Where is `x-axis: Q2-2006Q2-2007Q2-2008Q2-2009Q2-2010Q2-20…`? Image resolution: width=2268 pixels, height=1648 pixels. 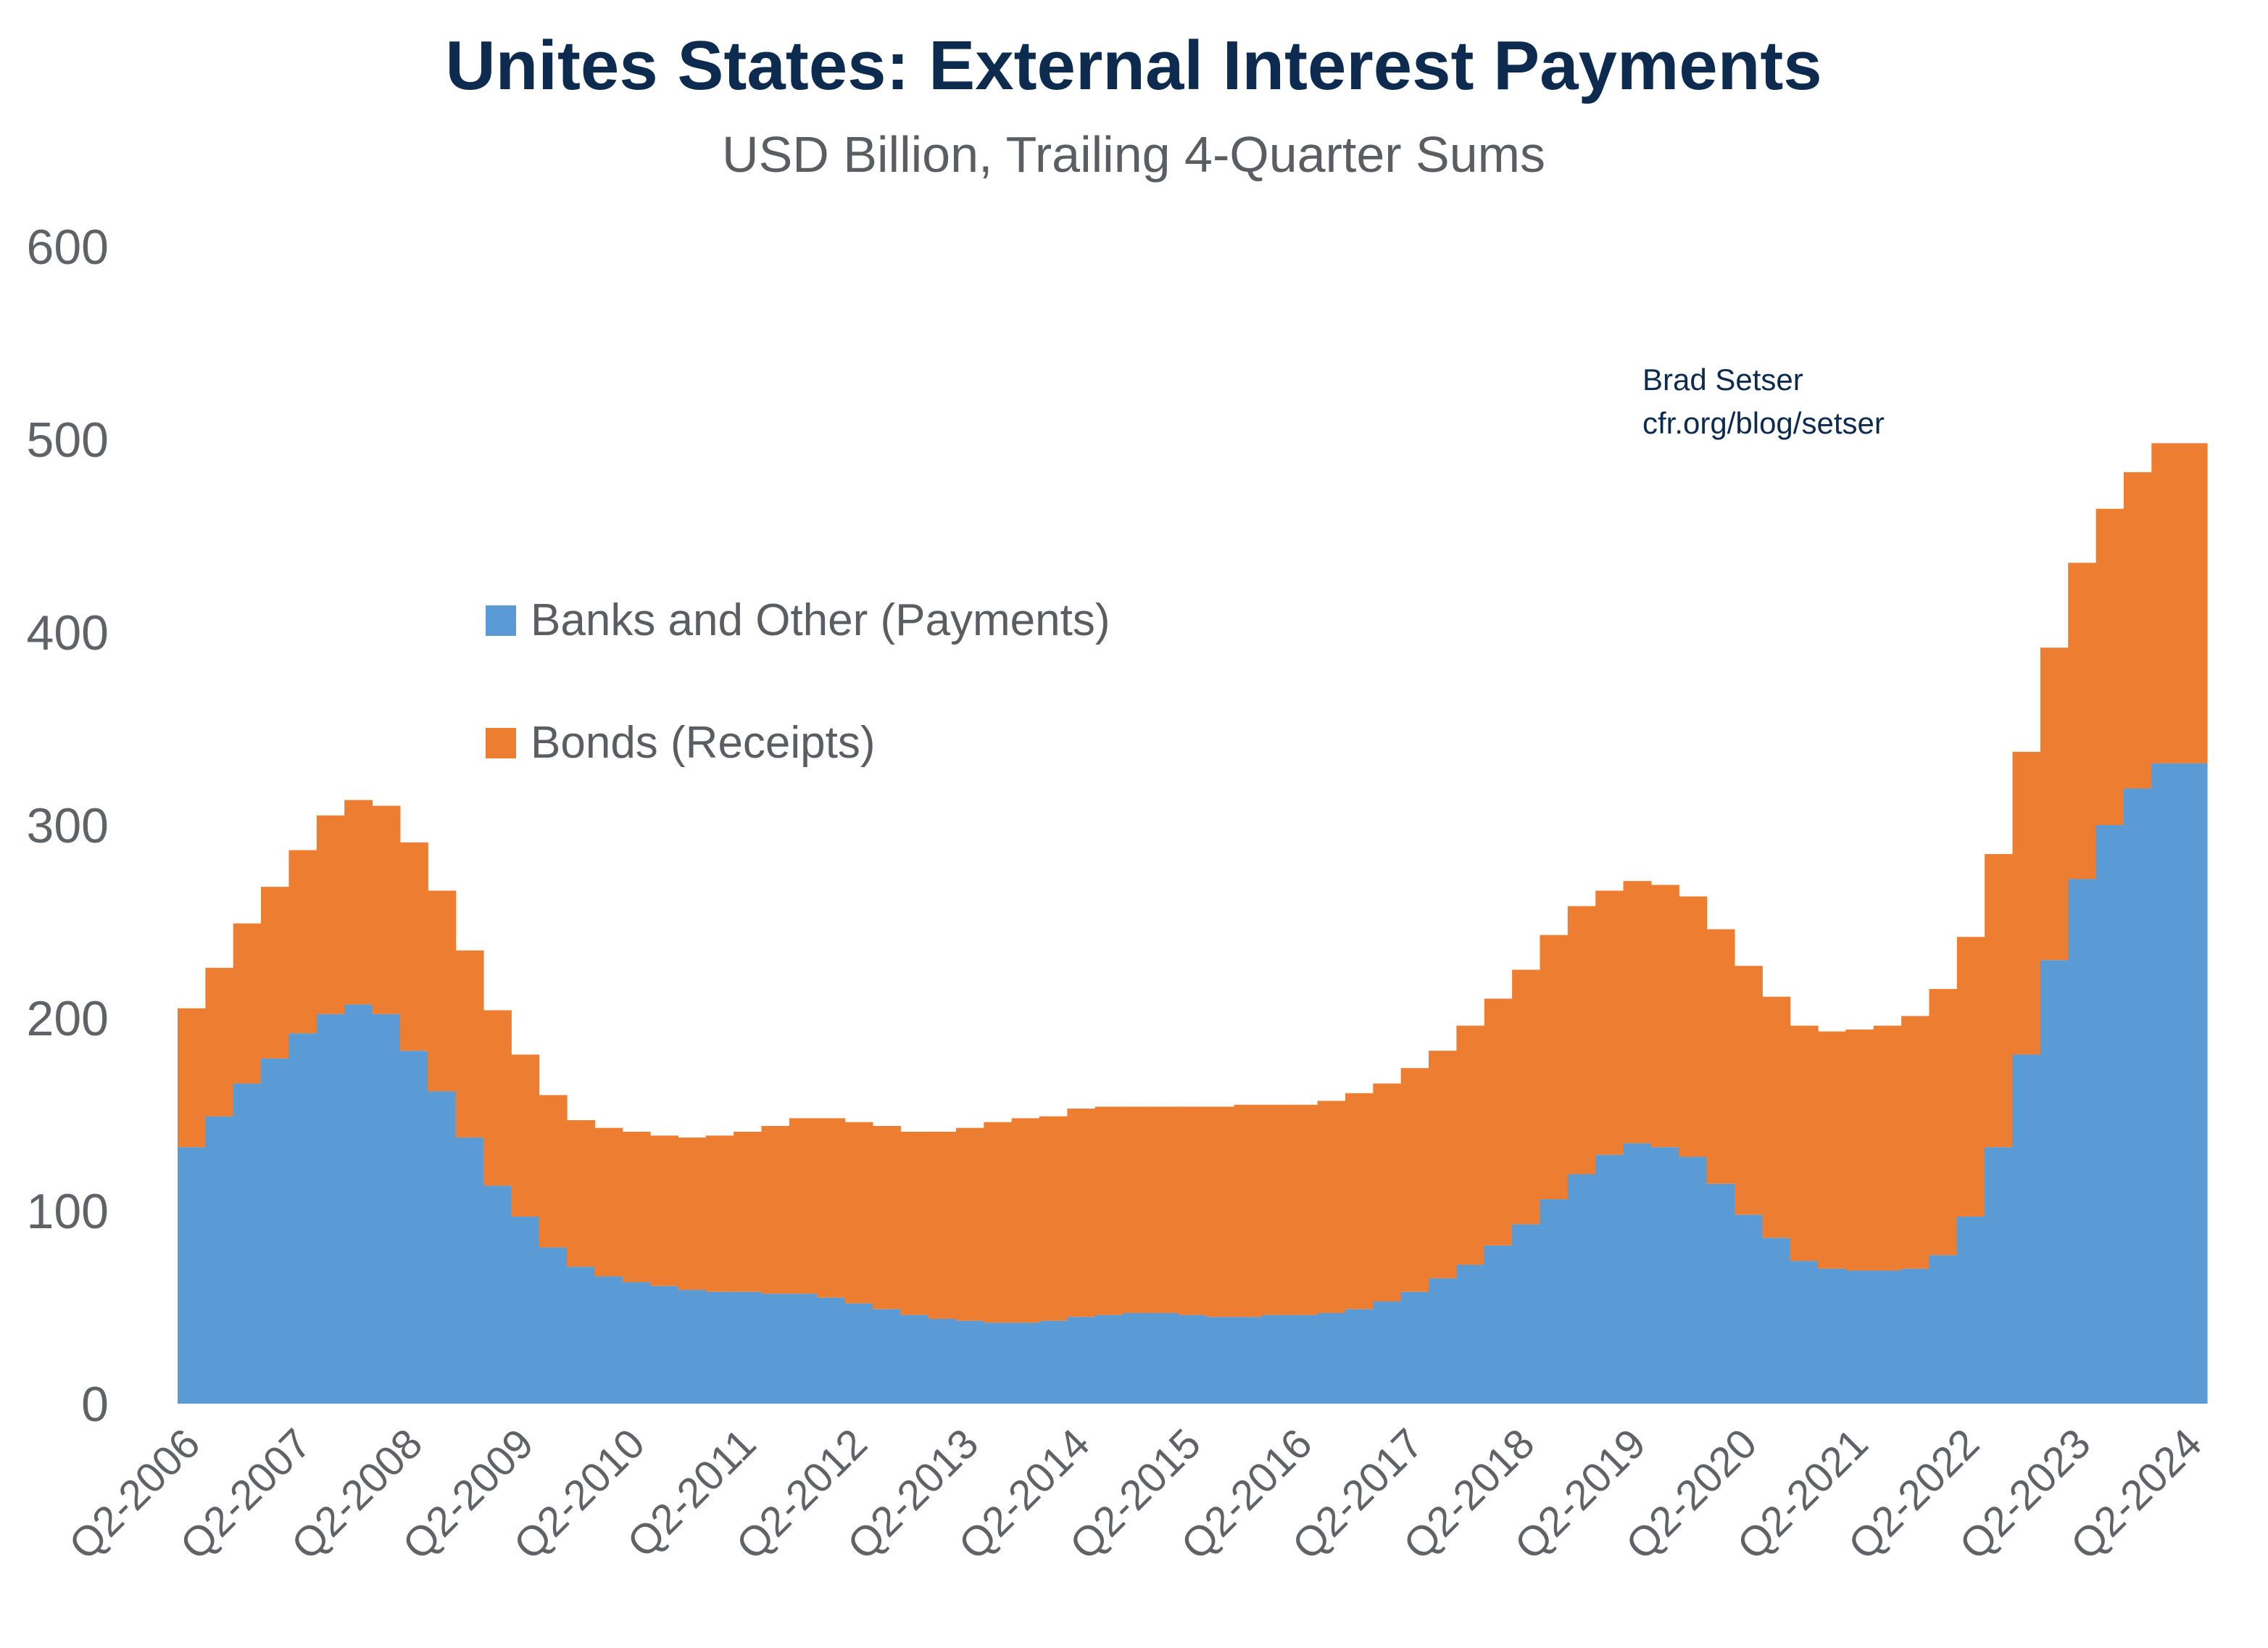
x-axis: Q2-2006Q2-2007Q2-2008Q2-2009Q2-2010Q2-20… is located at coordinates (1135, 1494).